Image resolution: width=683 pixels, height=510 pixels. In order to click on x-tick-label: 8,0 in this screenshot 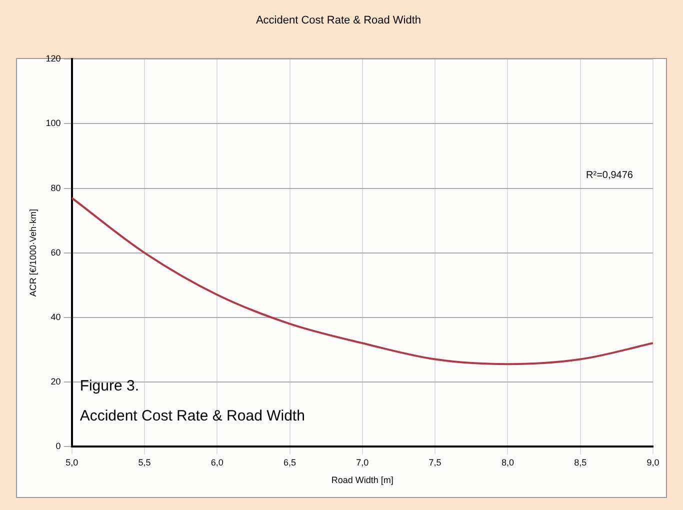, I will do `click(507, 462)`.